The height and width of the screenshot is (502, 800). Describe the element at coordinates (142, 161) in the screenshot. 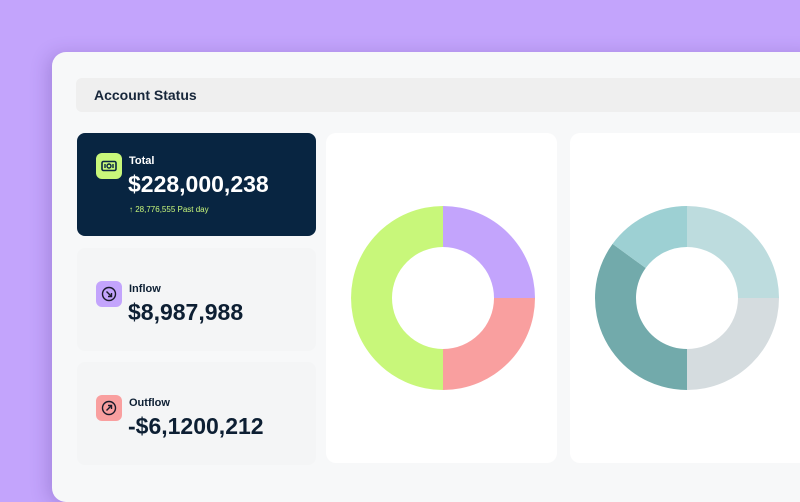

I see `total-label: Total` at that location.